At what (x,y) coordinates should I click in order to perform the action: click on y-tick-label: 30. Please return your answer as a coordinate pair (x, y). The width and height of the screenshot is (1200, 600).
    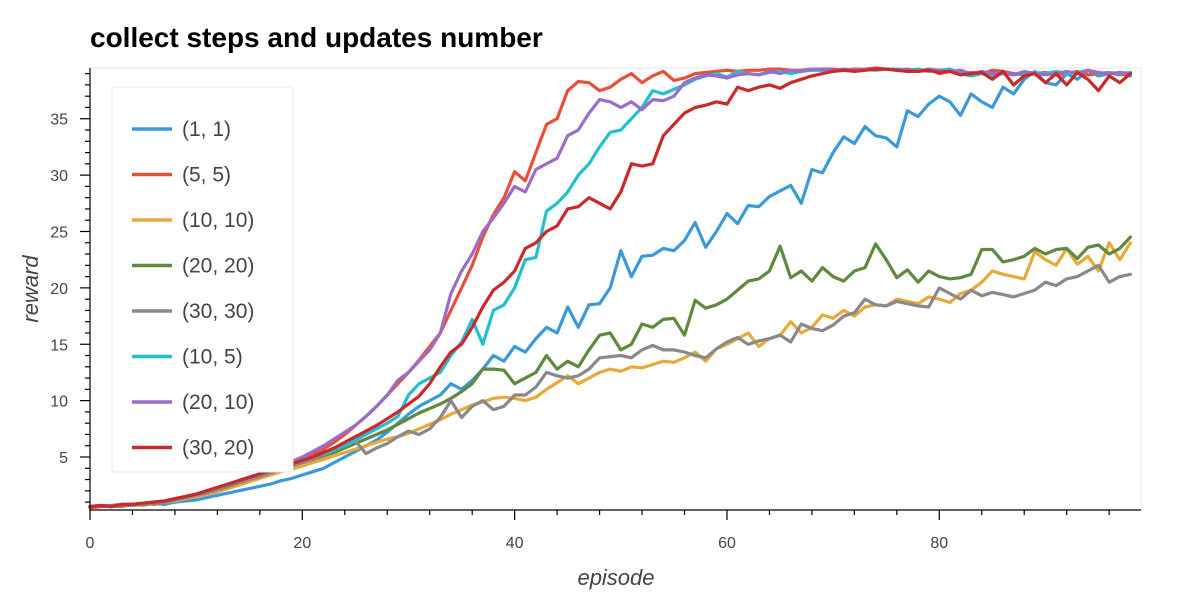
    Looking at the image, I should click on (59, 176).